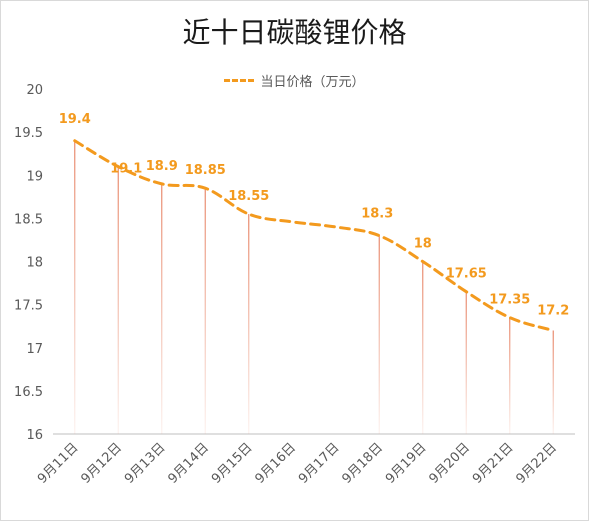 The image size is (589, 522). I want to click on x-tick-label: 9月14日, so click(189, 463).